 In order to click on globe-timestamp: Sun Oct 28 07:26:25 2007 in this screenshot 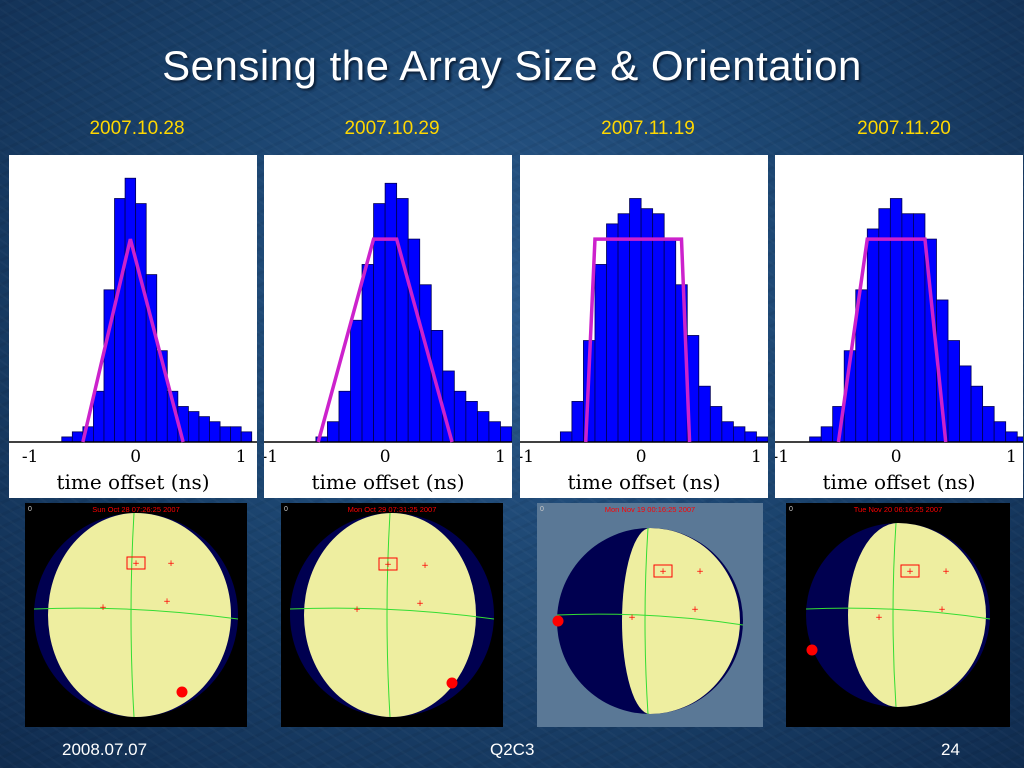, I will do `click(136, 509)`.